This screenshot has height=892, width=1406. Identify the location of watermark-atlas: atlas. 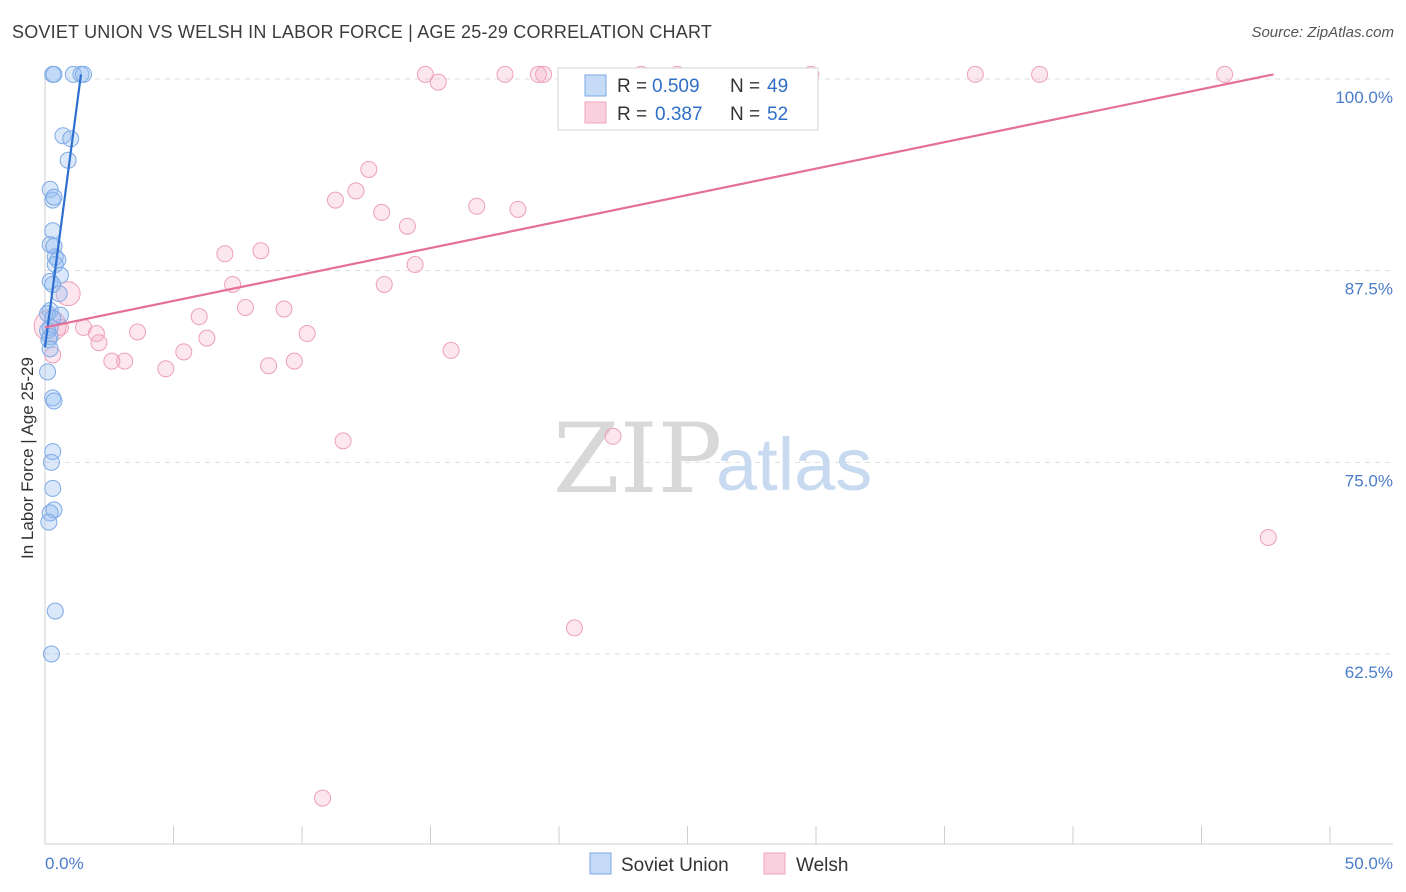
(794, 464).